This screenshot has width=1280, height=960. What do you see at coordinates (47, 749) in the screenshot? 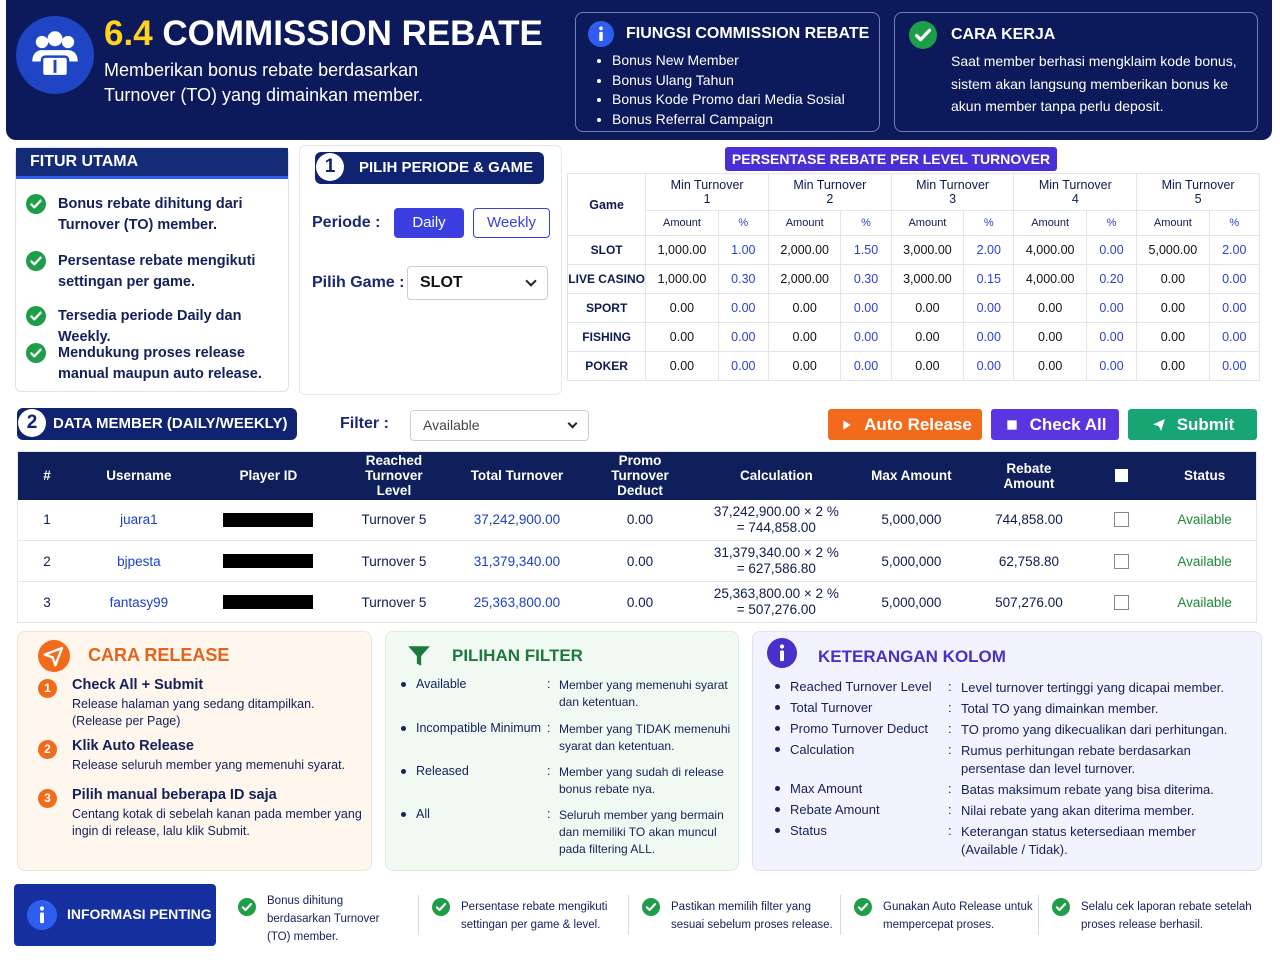
I see `step-badge: 2` at bounding box center [47, 749].